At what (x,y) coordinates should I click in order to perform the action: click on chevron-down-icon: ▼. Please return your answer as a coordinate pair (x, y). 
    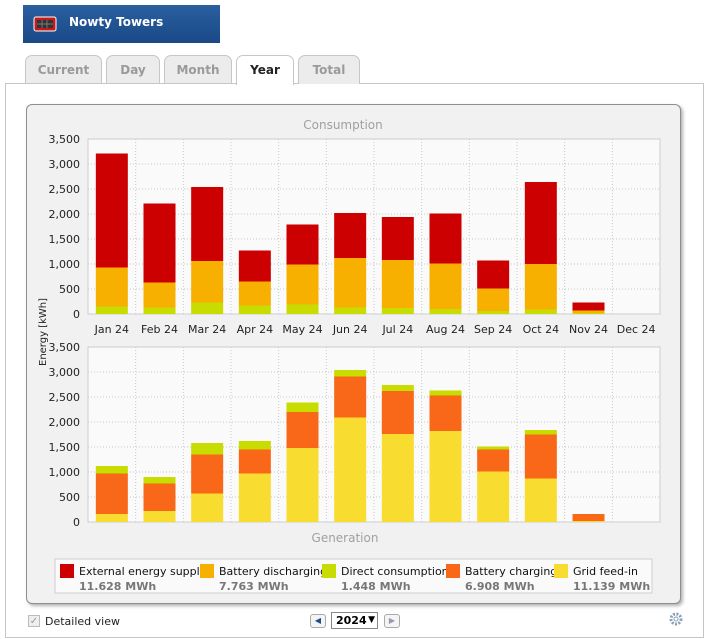
    Looking at the image, I should click on (371, 620).